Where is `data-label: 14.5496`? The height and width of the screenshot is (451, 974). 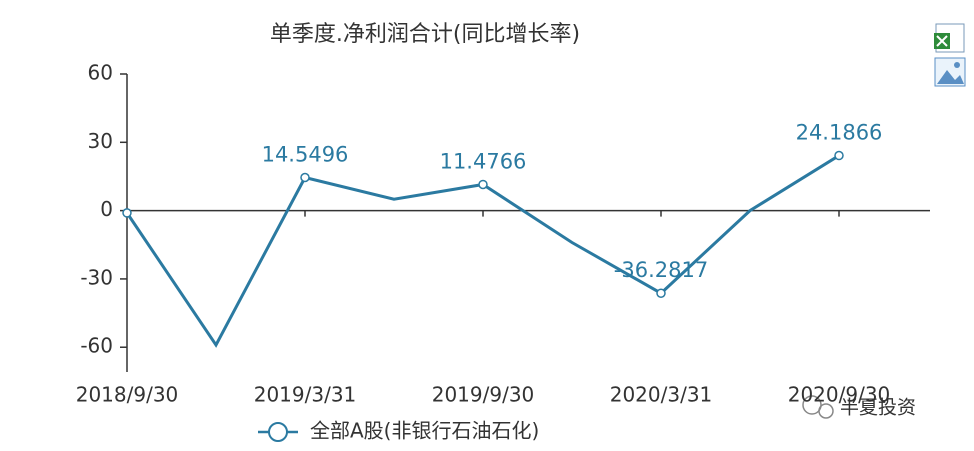
data-label: 14.5496 is located at coordinates (305, 154).